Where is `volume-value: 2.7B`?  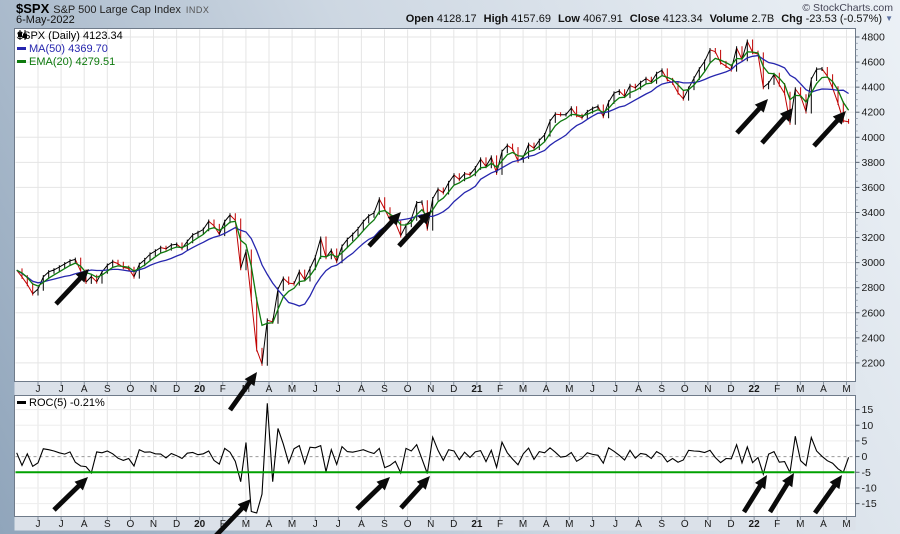
volume-value: 2.7B is located at coordinates (763, 19).